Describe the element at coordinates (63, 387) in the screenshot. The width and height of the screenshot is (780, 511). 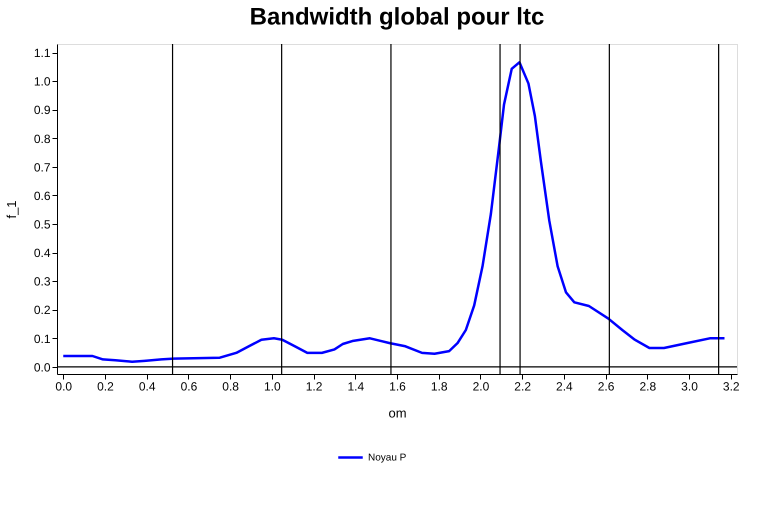
I see `x-tick-label: 0.0` at that location.